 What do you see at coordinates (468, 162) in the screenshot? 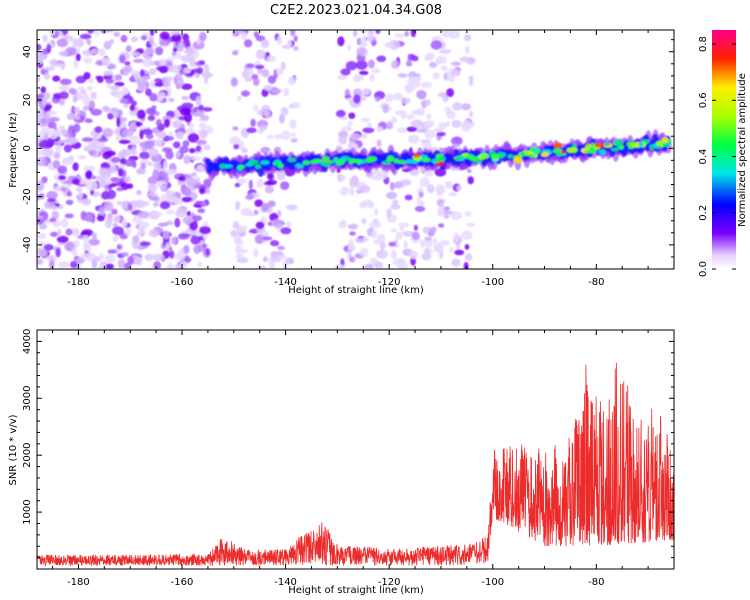
I see `heatmap-signal-core` at bounding box center [468, 162].